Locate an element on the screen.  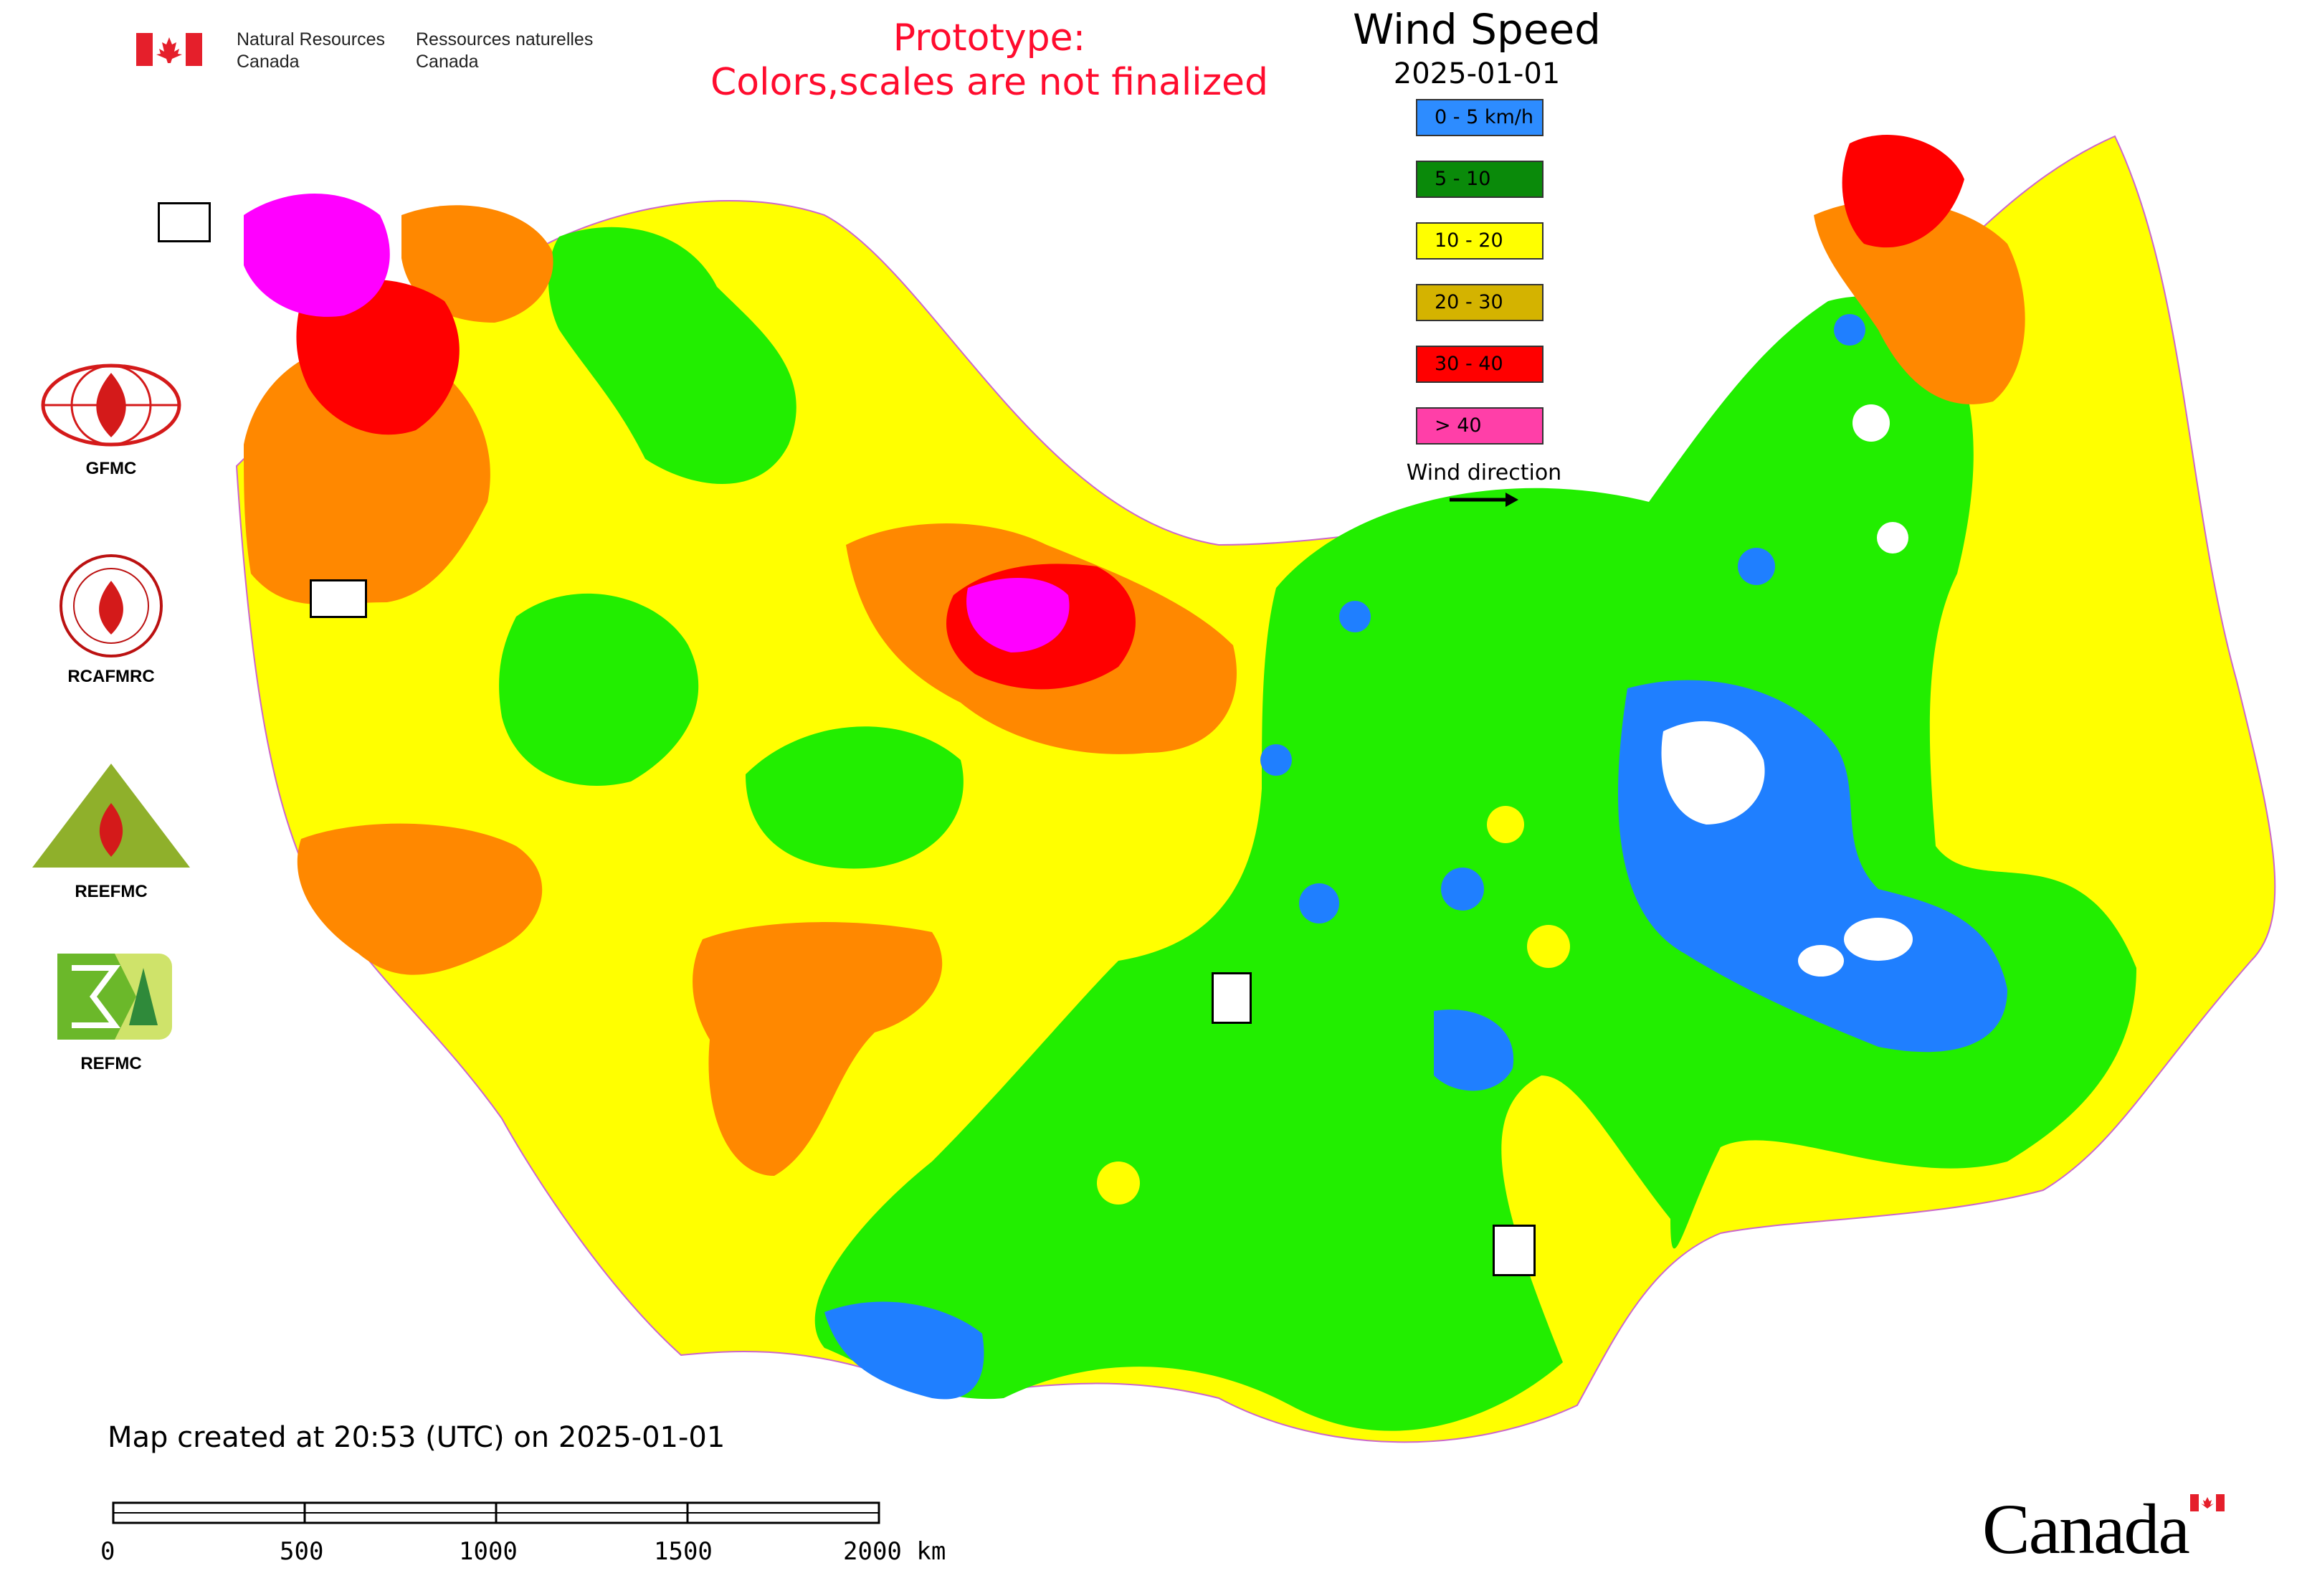
canada-wordmark-text: Canada is located at coordinates (2086, 1529).